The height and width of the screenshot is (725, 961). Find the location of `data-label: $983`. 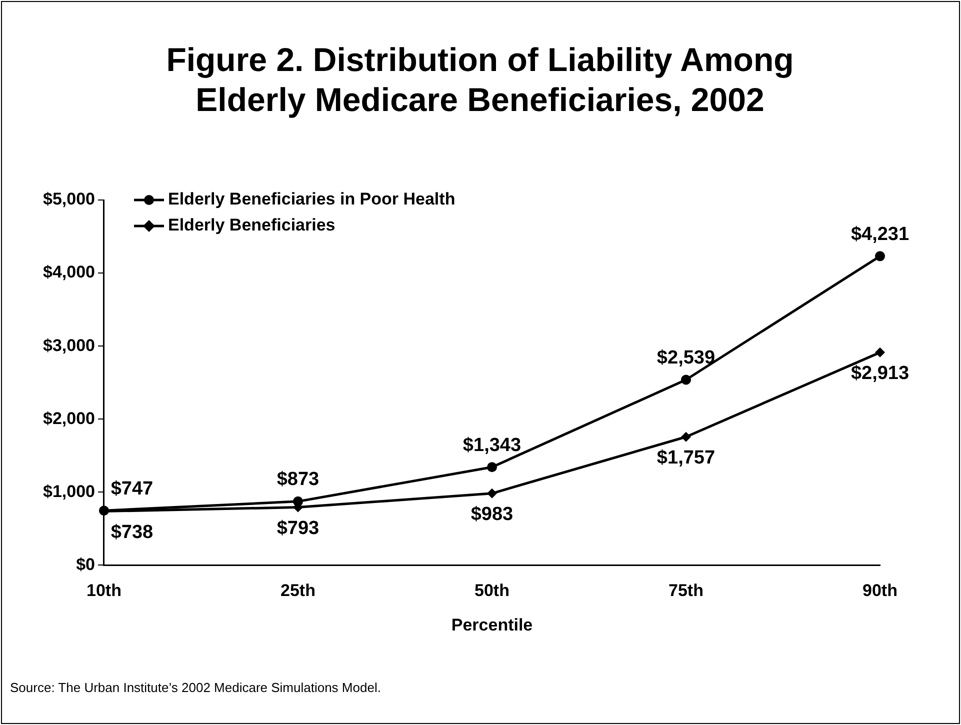

data-label: $983 is located at coordinates (492, 515).